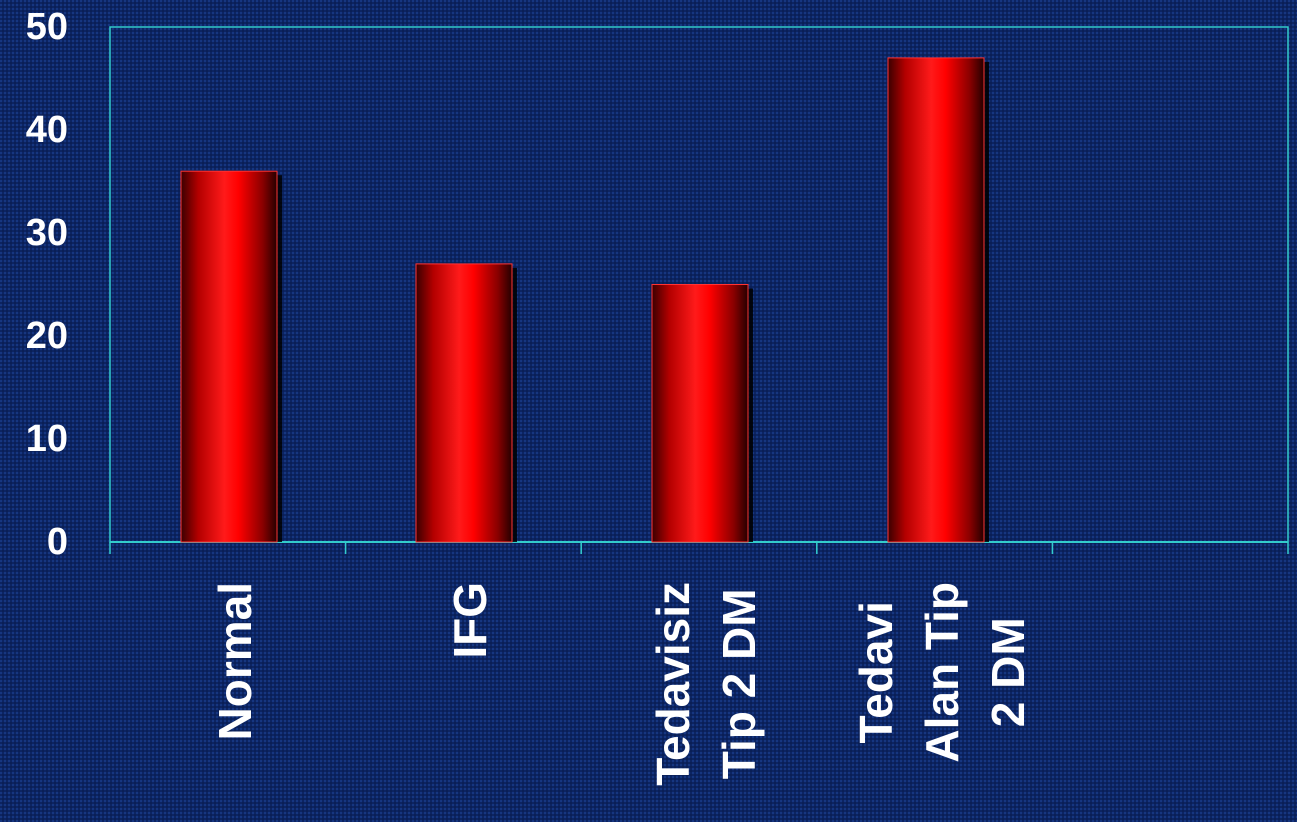 The image size is (1297, 822). Describe the element at coordinates (47, 284) in the screenshot. I see `y-axis: 0 10 20 30 40 50` at that location.